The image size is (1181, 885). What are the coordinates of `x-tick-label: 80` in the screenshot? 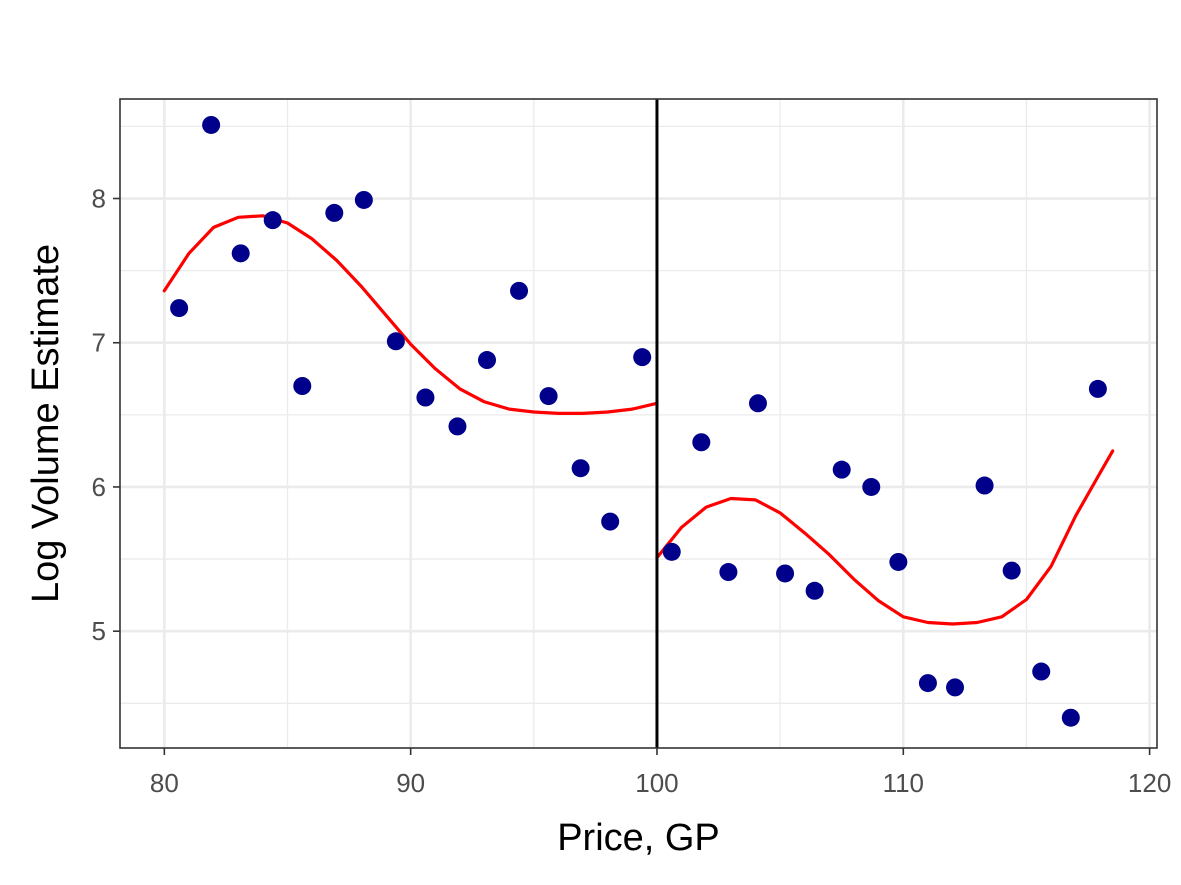 It's located at (164, 783).